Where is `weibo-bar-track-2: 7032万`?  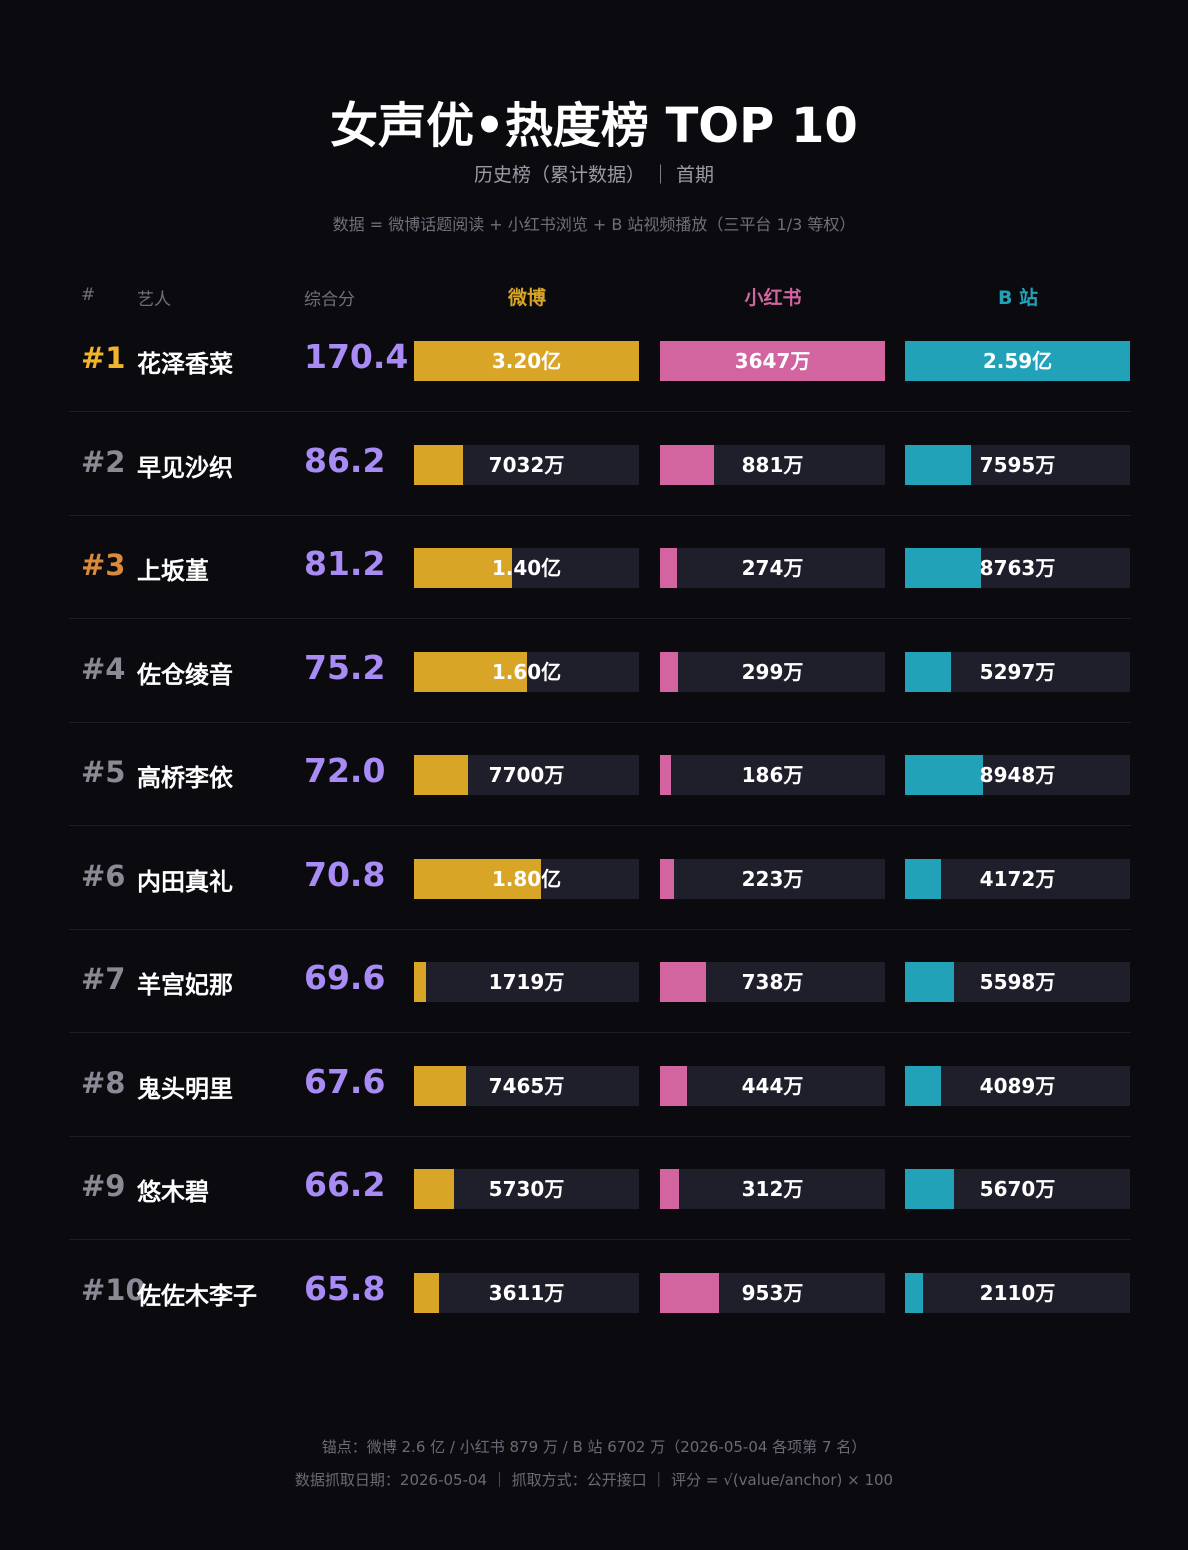 weibo-bar-track-2: 7032万 is located at coordinates (526, 464).